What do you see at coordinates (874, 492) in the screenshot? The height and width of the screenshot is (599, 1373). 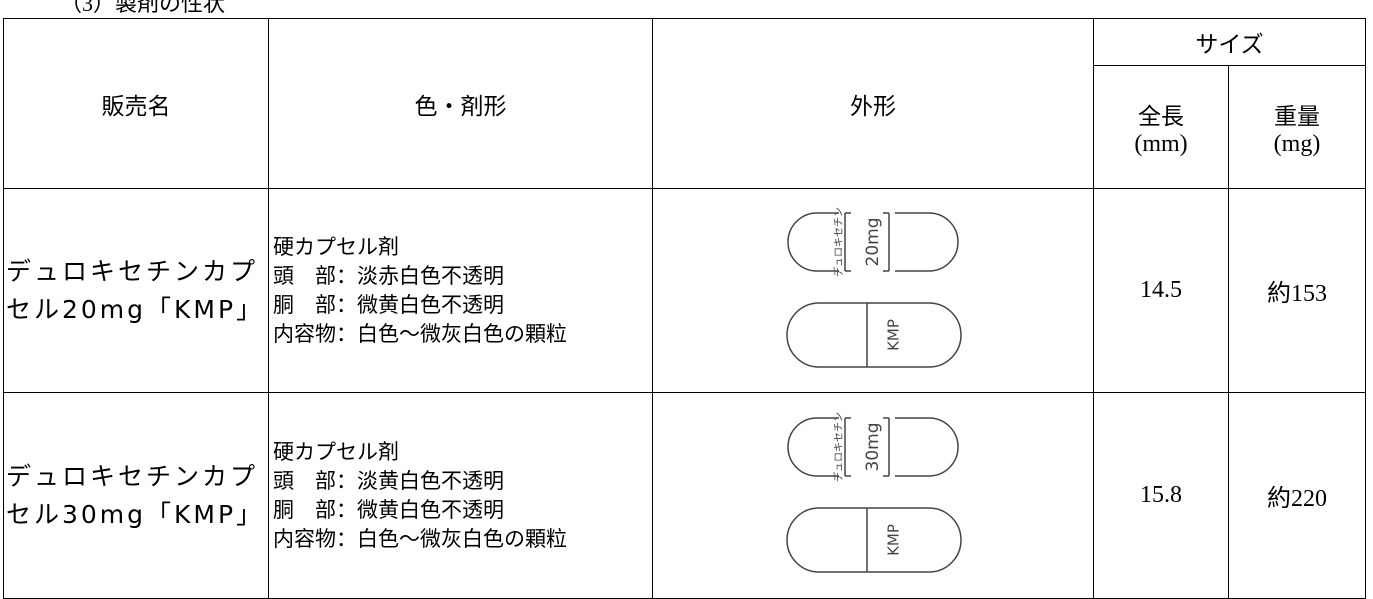 I see `capsule-drawing: デュロキセチン 30mg KMP` at bounding box center [874, 492].